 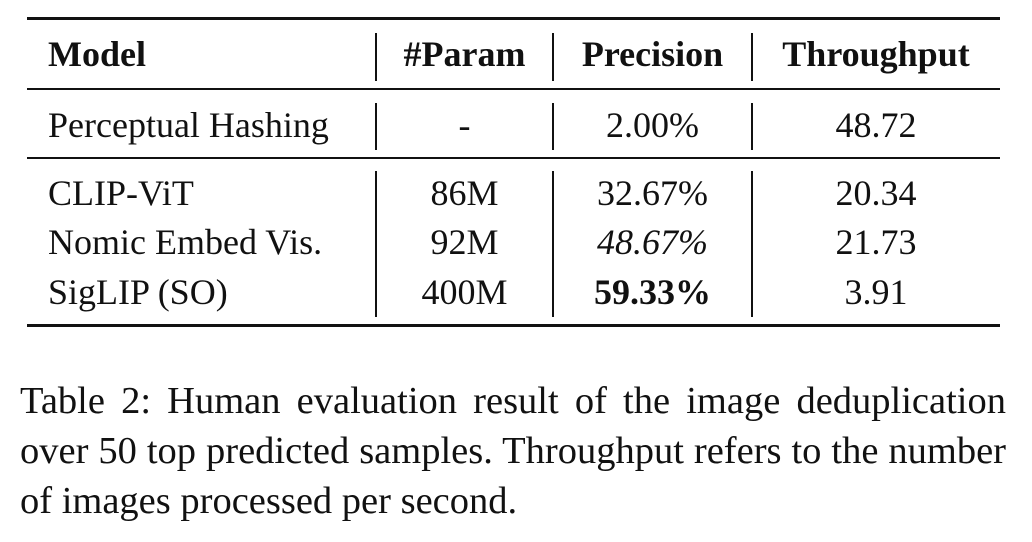 I want to click on cell: 86M, so click(x=464, y=193).